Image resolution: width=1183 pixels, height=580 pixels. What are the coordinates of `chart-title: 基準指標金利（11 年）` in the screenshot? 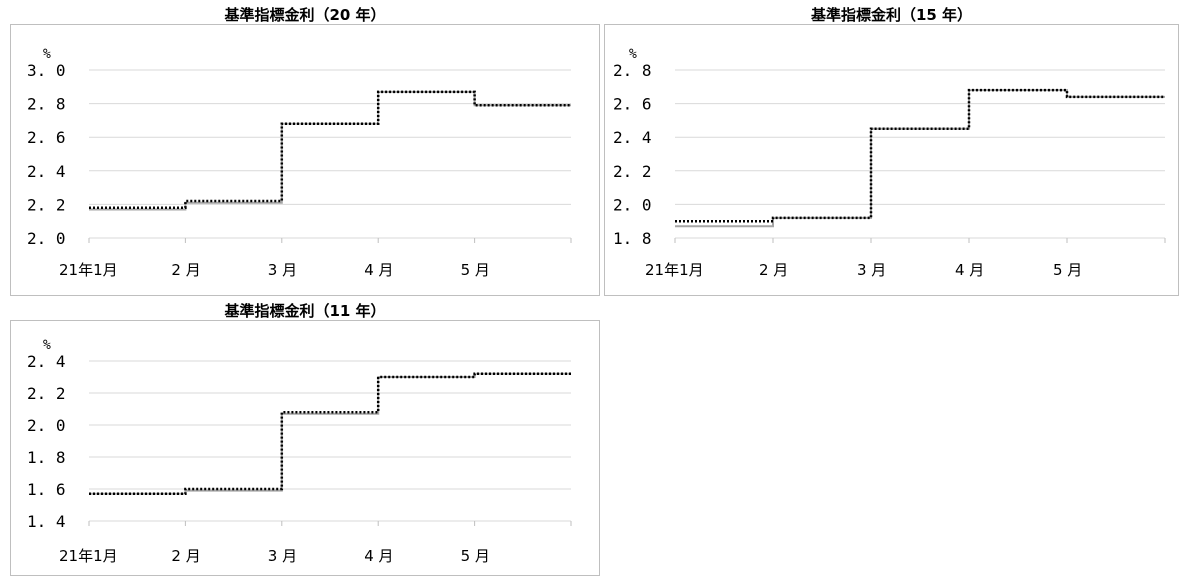 It's located at (305, 311).